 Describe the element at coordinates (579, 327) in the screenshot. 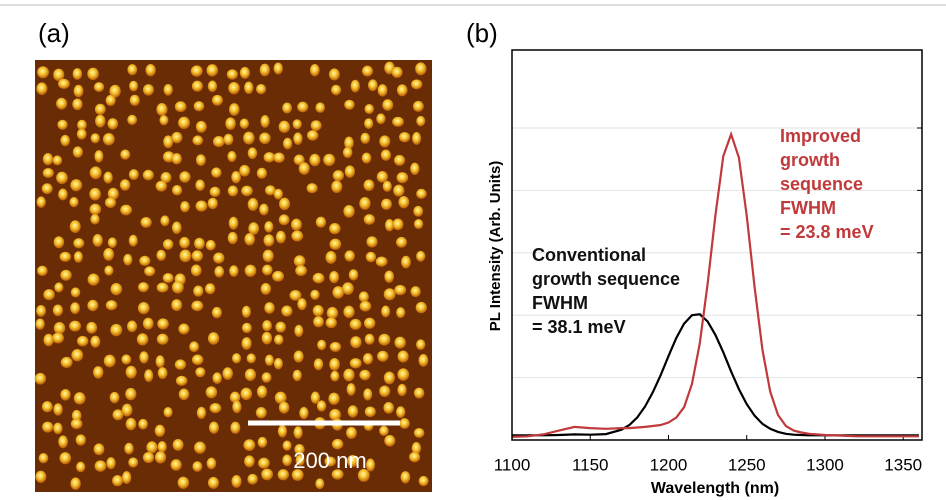

I see `annotation: = 38.1 meV` at that location.